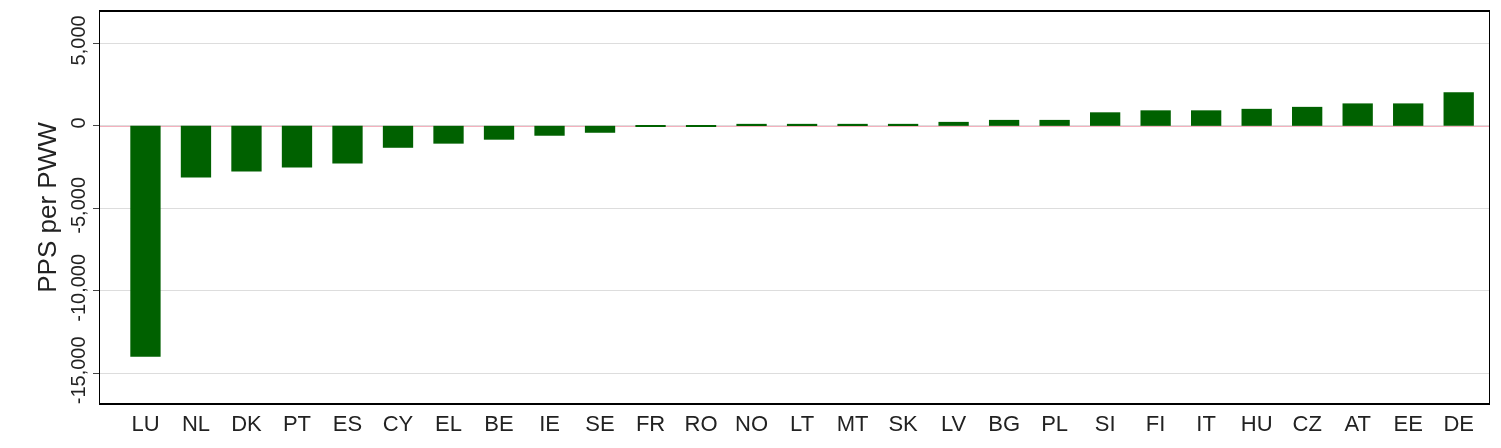 This screenshot has width=1501, height=448. I want to click on x-tick-label: FI, so click(1155, 424).